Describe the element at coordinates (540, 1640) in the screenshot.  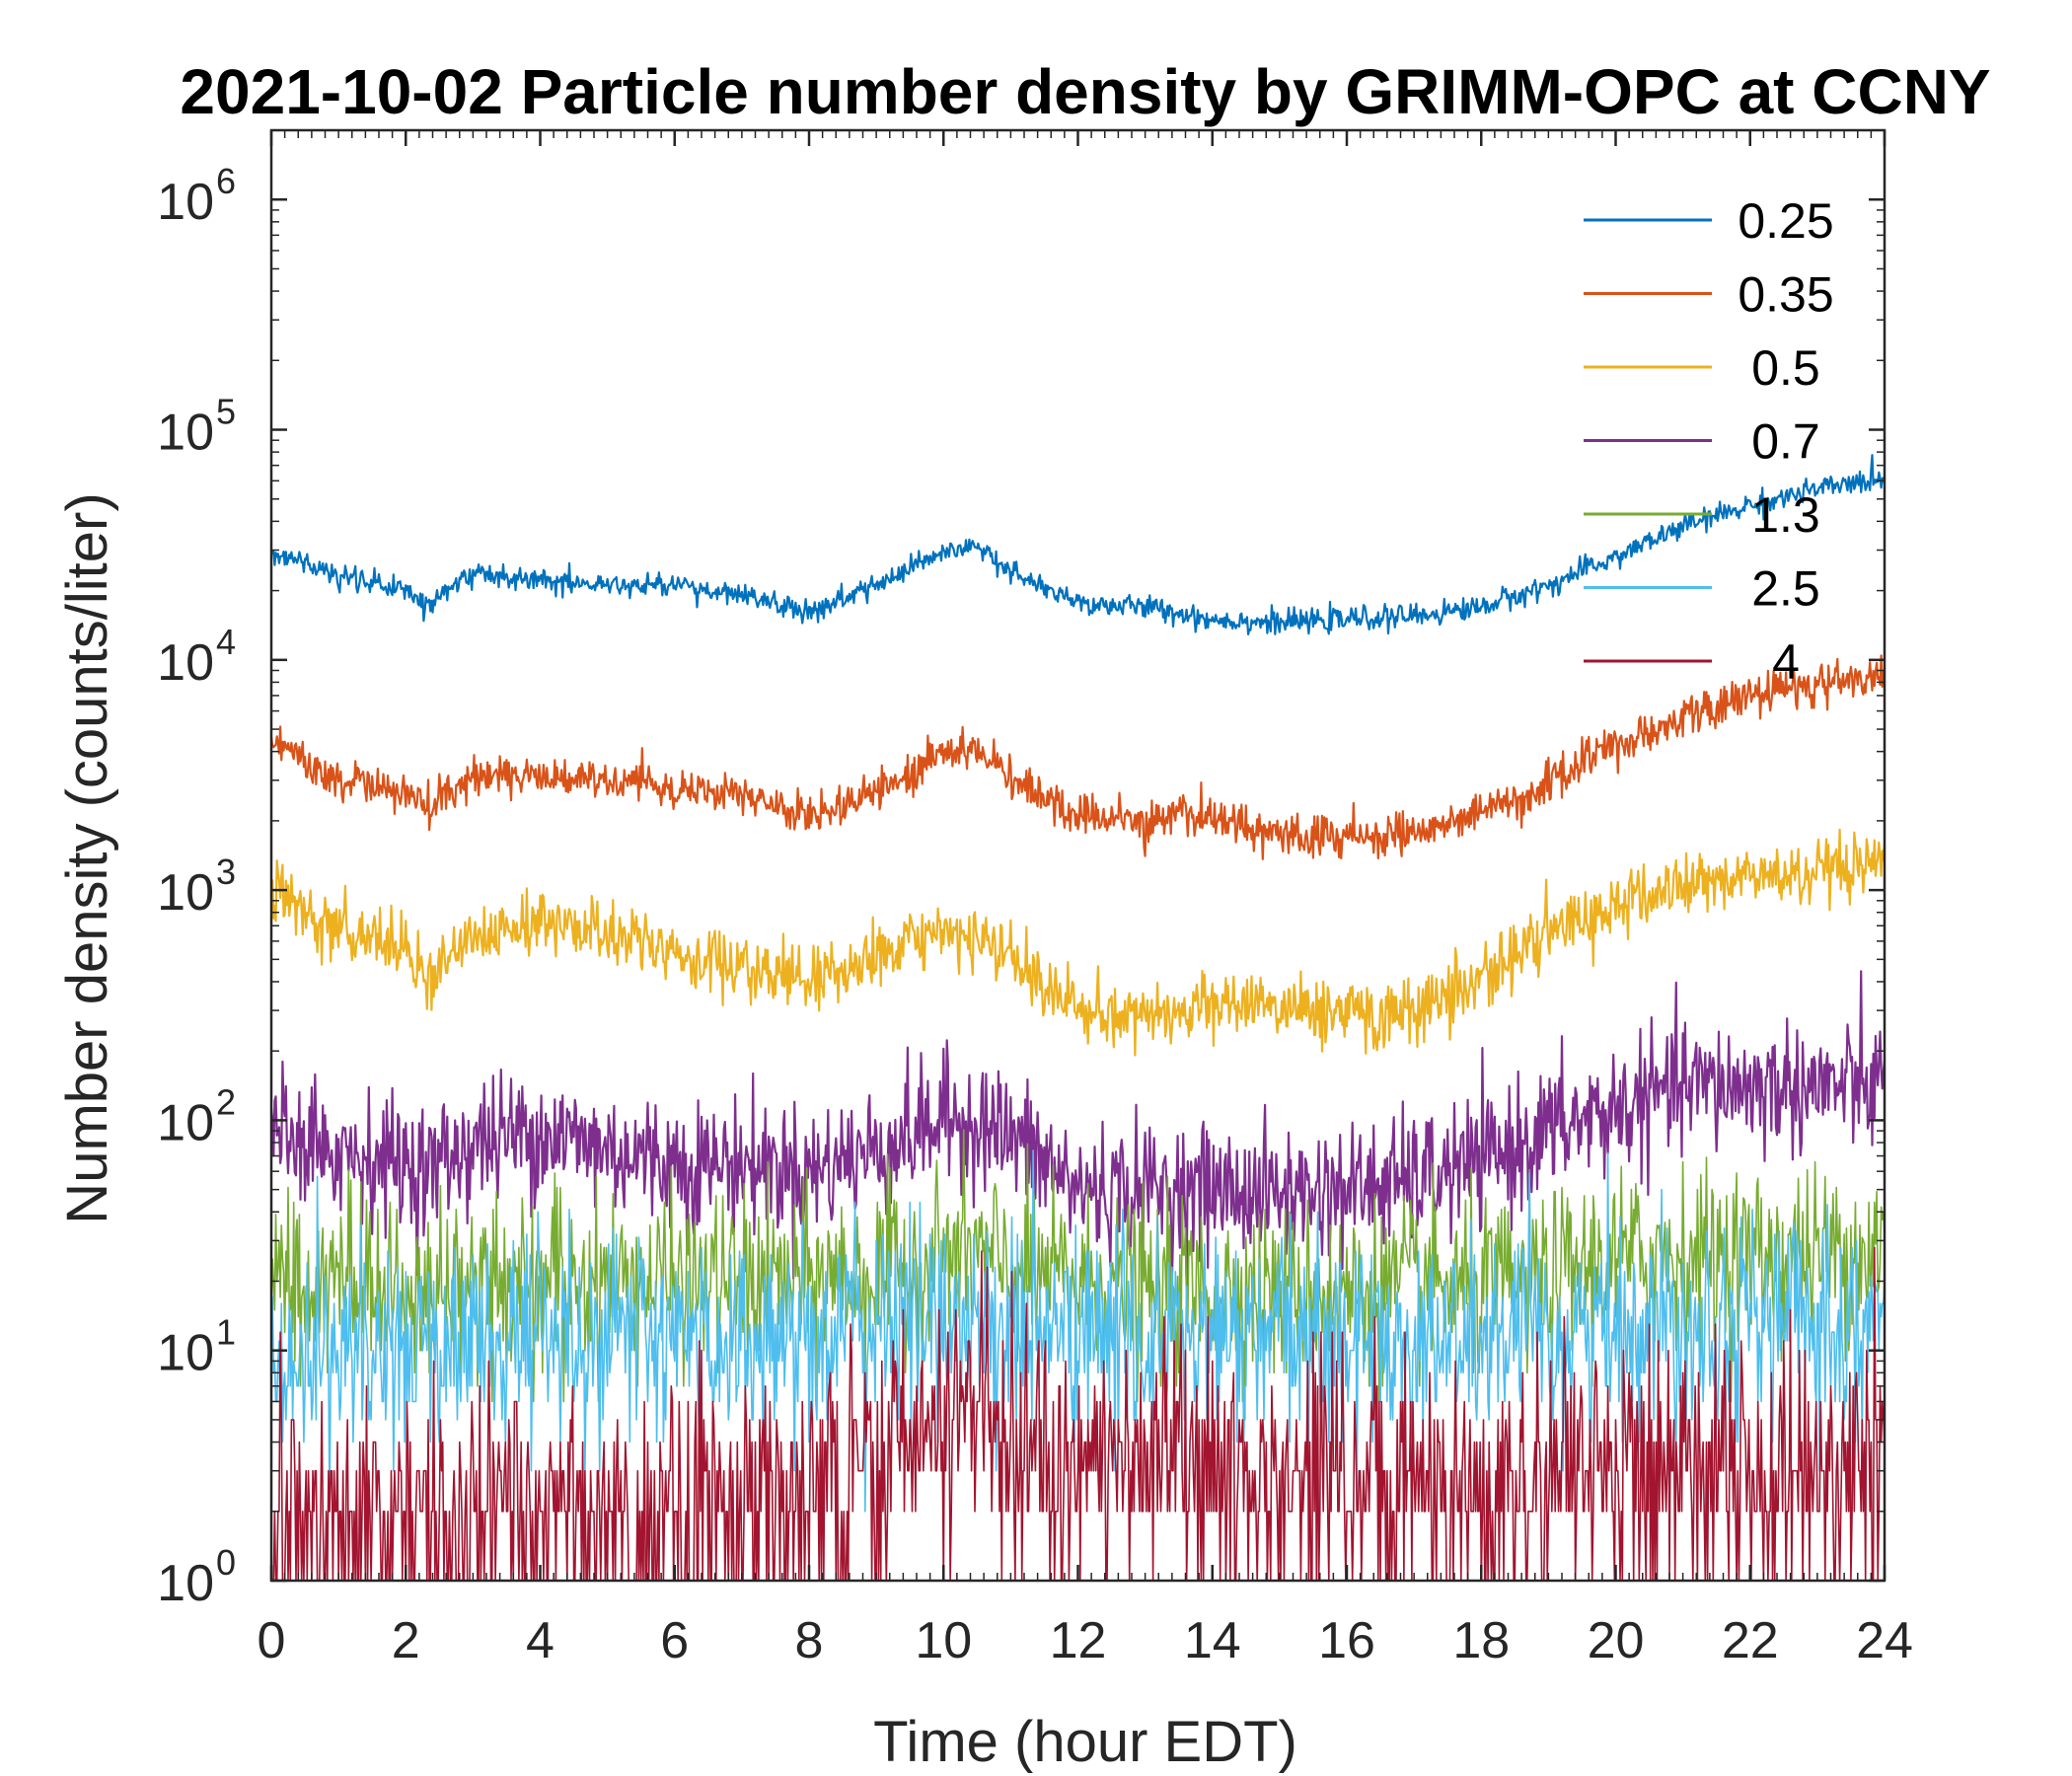
I see `x-tick-label: 4` at that location.